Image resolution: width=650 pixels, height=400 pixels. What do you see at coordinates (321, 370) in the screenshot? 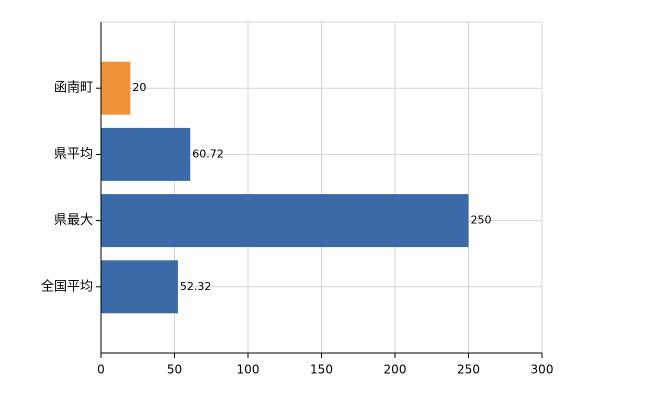
I see `x-tick-label: 150` at bounding box center [321, 370].